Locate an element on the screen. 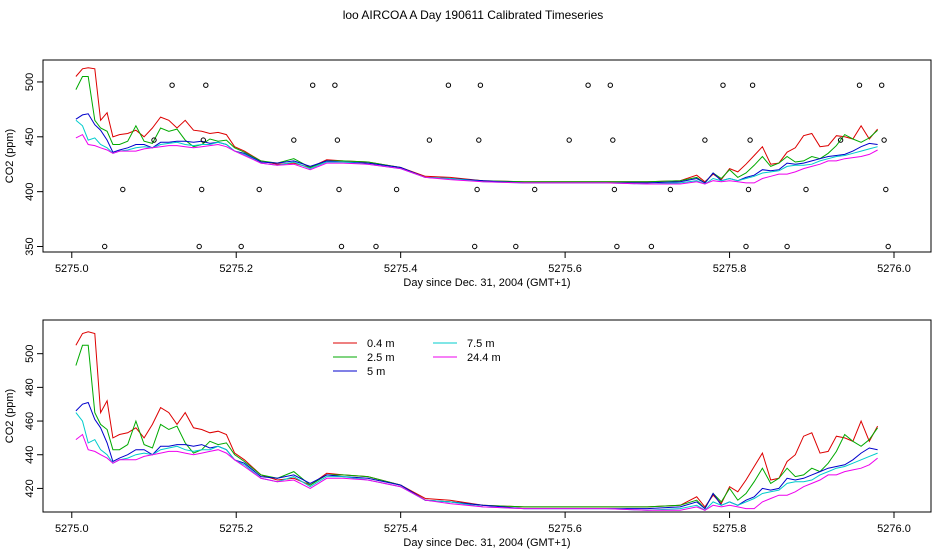 This screenshot has width=950, height=550. legend-label: 2.5 m is located at coordinates (381, 358).